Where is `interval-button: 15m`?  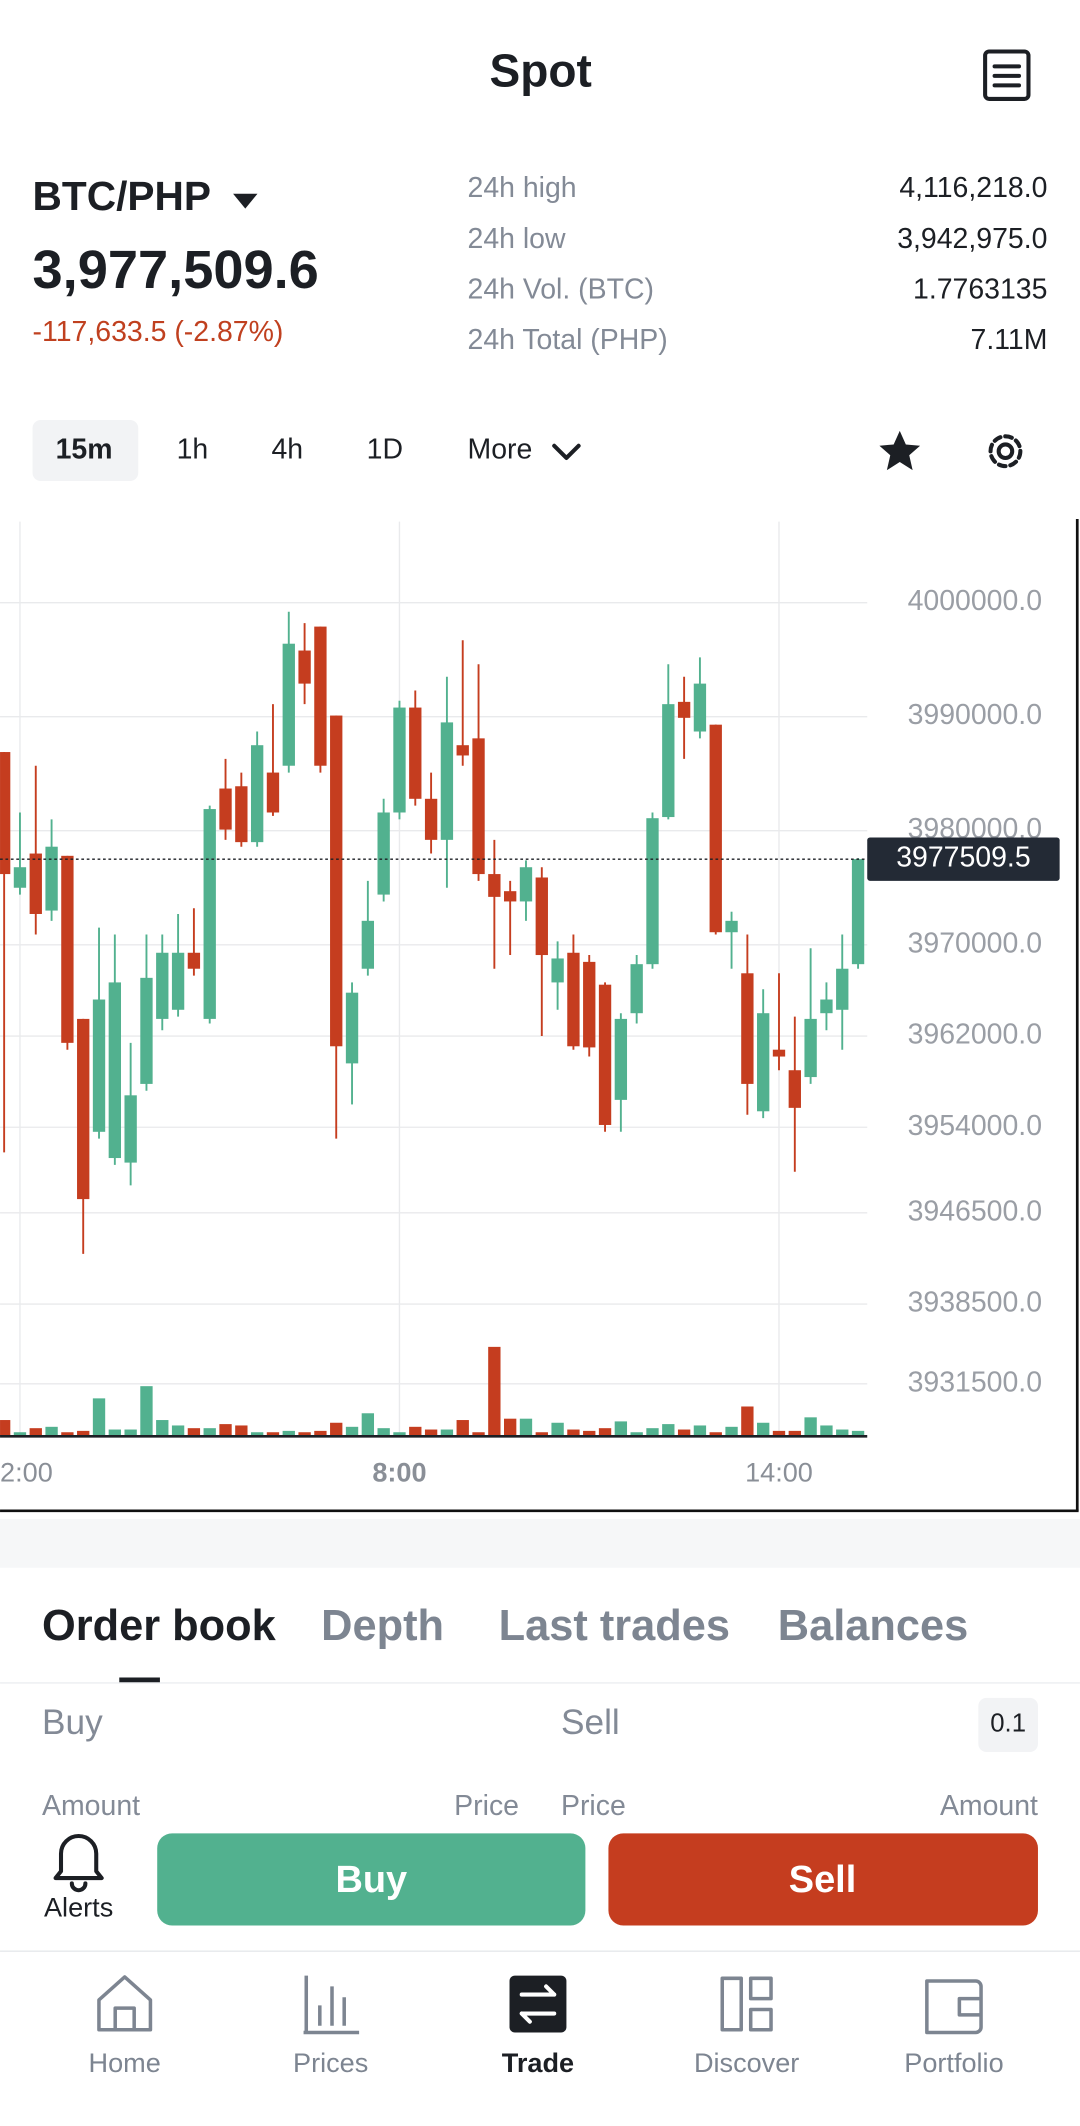 interval-button: 15m is located at coordinates (84, 450).